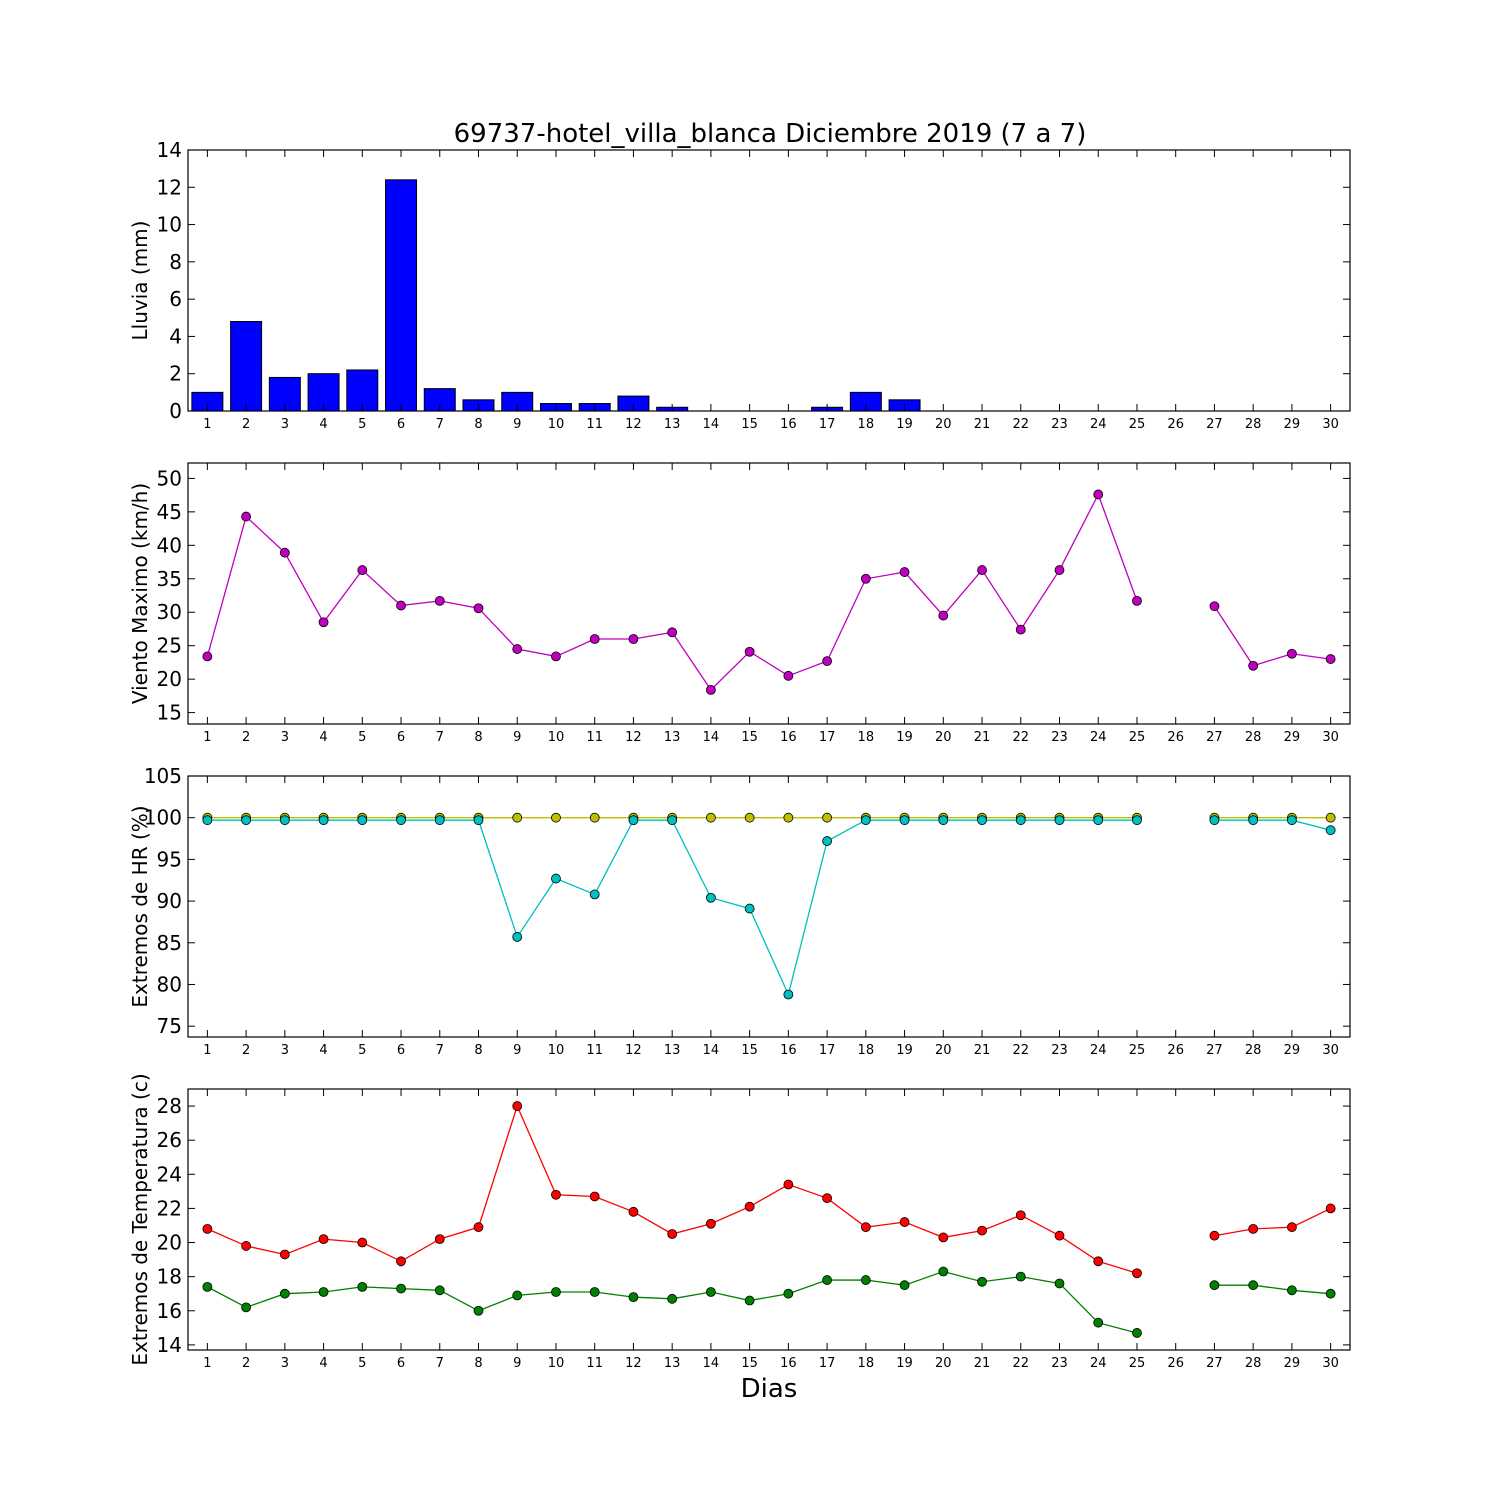 The width and height of the screenshot is (1500, 1500). I want to click on y-tick-label: 6, so click(175, 299).